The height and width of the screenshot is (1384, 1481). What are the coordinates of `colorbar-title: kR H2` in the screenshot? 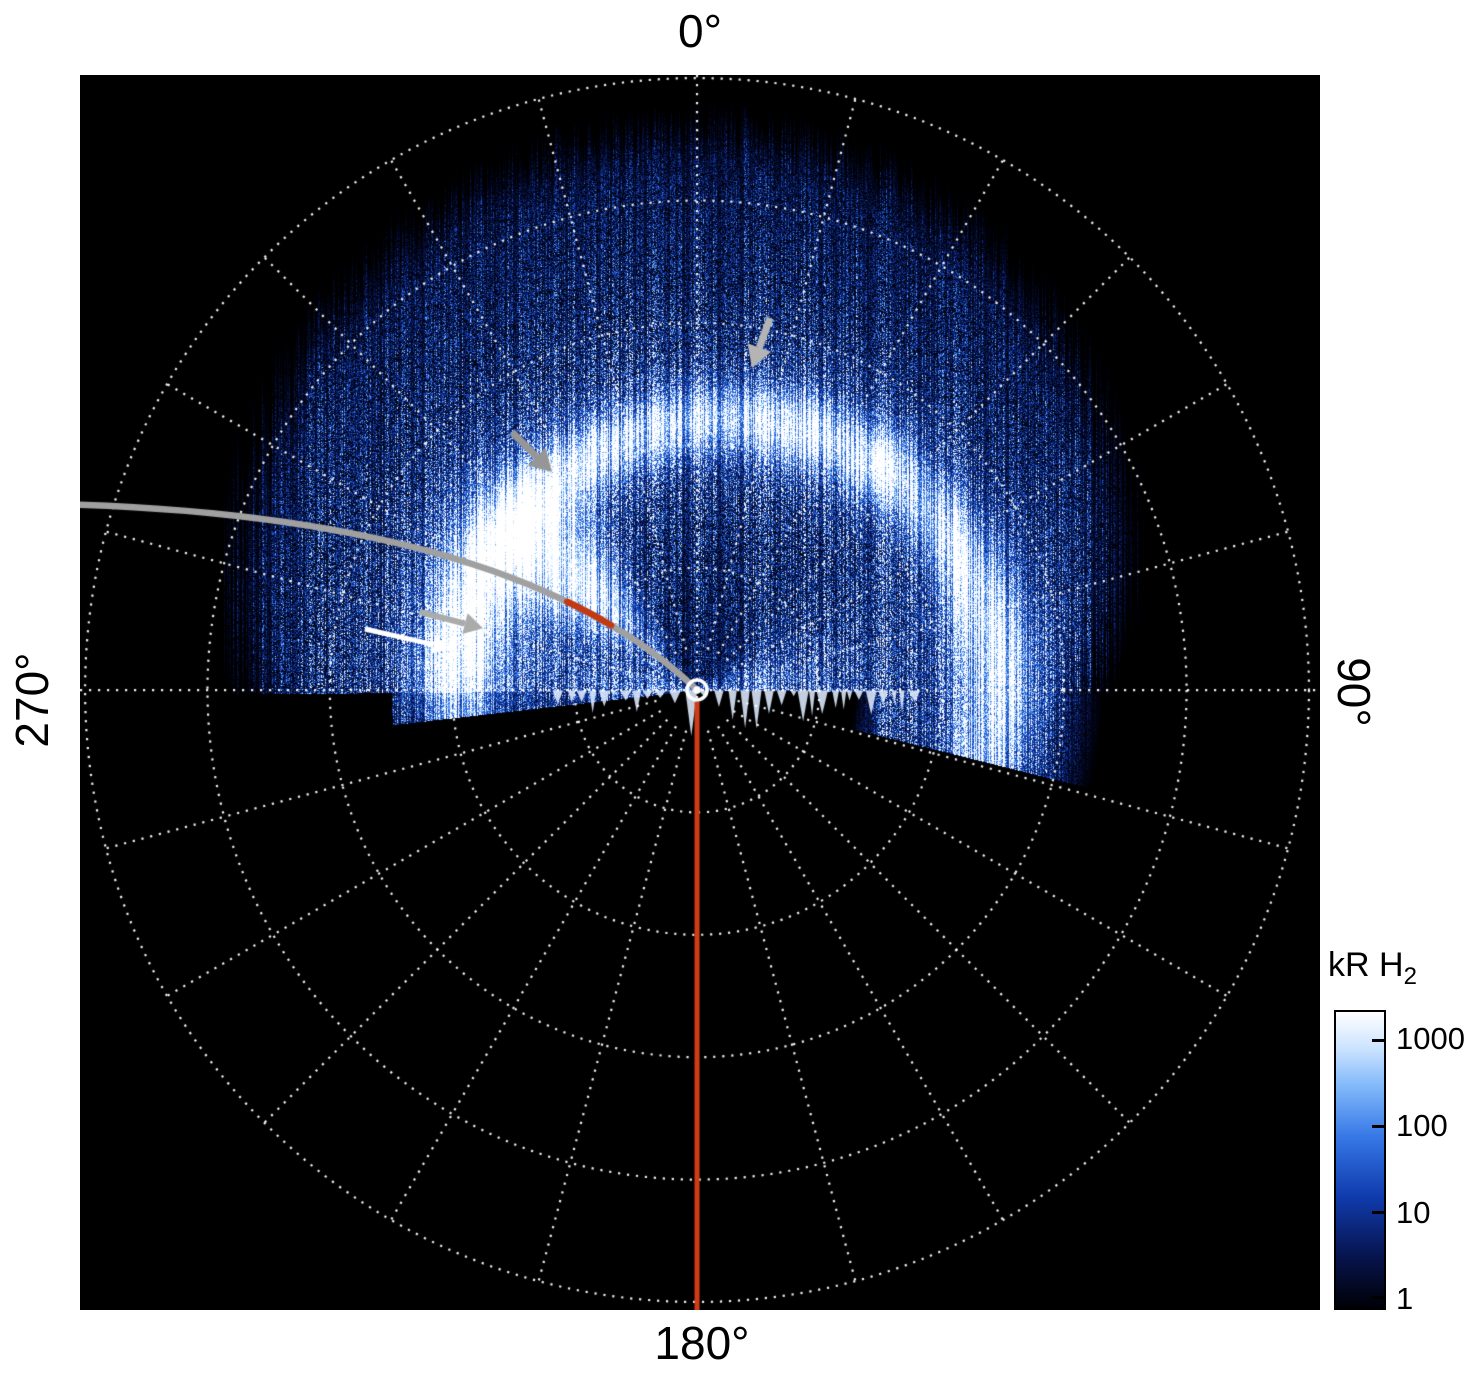 It's located at (1372, 968).